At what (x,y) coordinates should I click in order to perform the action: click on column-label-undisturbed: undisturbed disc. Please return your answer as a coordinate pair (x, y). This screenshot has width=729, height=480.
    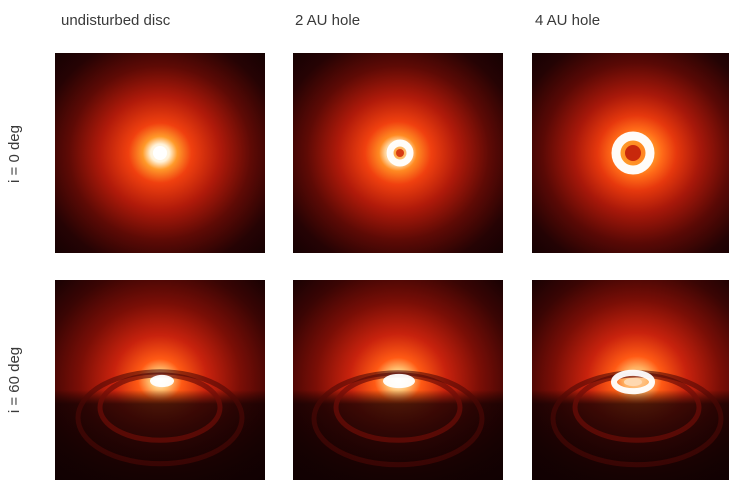
    Looking at the image, I should click on (116, 20).